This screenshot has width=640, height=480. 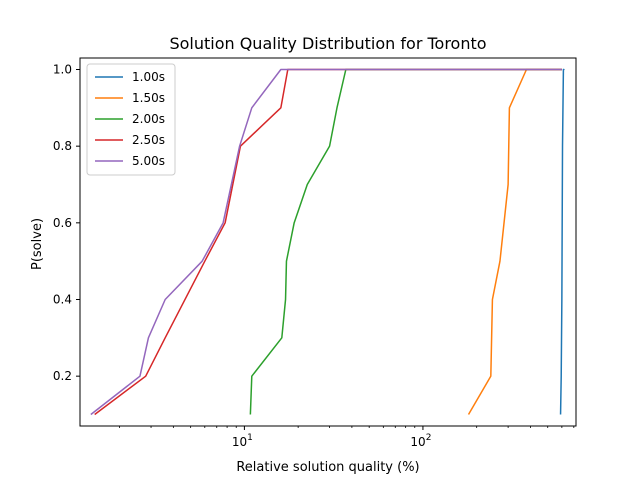 What do you see at coordinates (62, 223) in the screenshot?
I see `y-tick-label-2: 0.6` at bounding box center [62, 223].